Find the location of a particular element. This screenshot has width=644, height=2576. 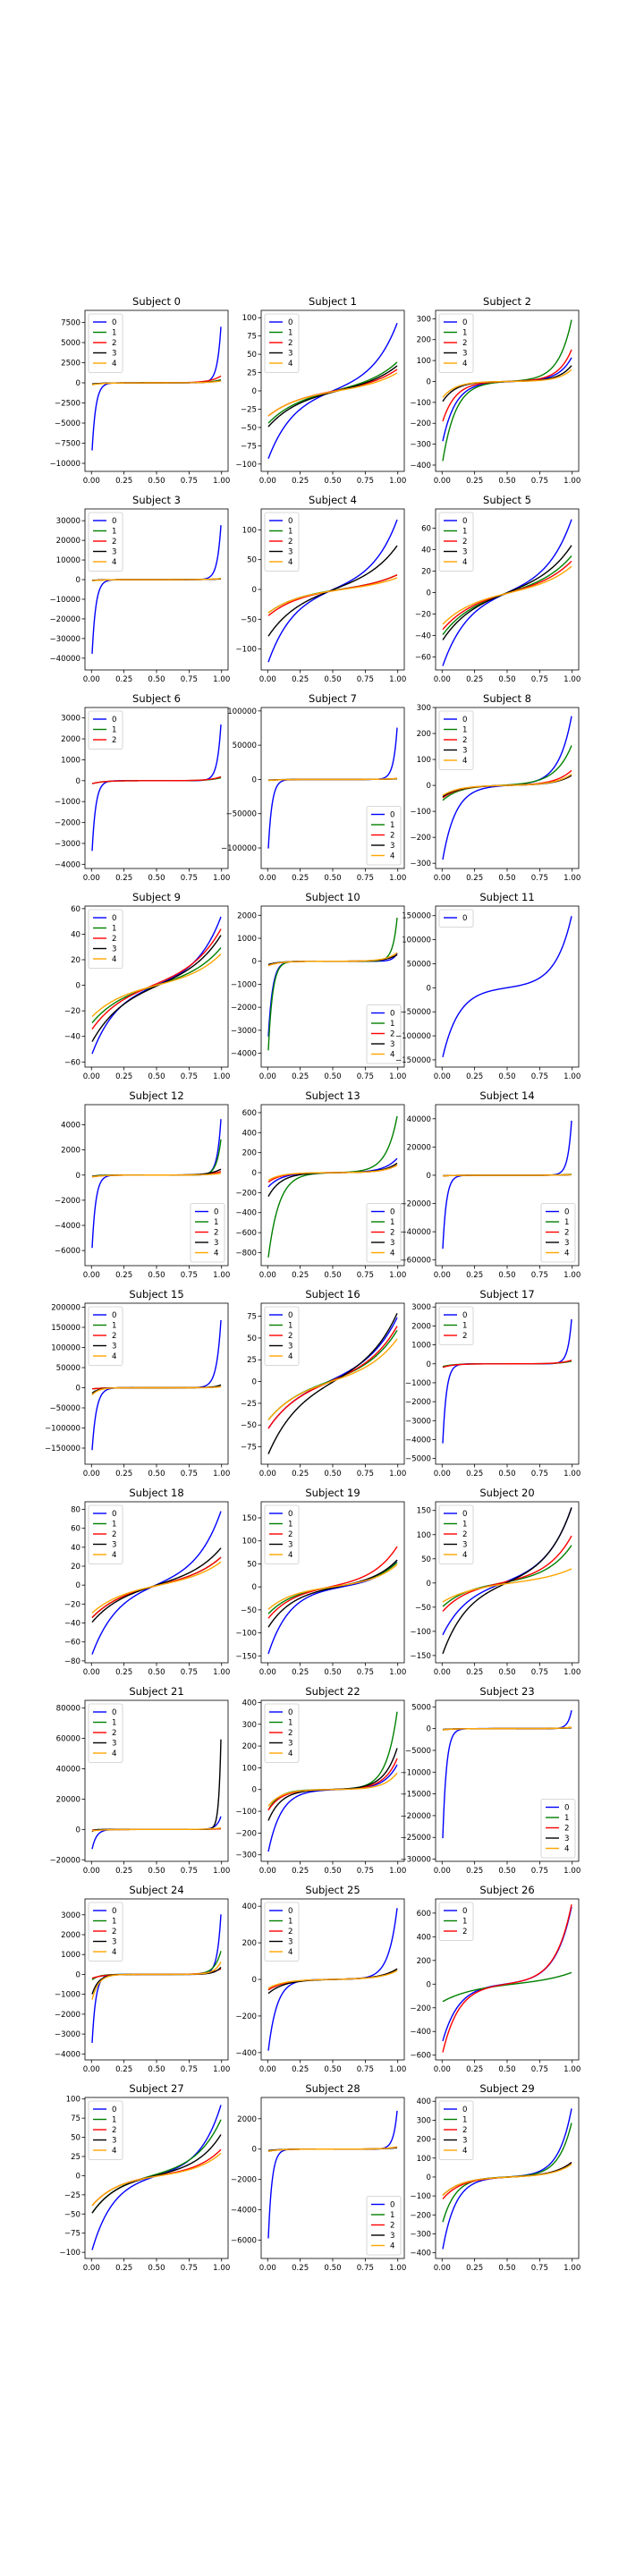

y-tick-label: −600 is located at coordinates (246, 1233).